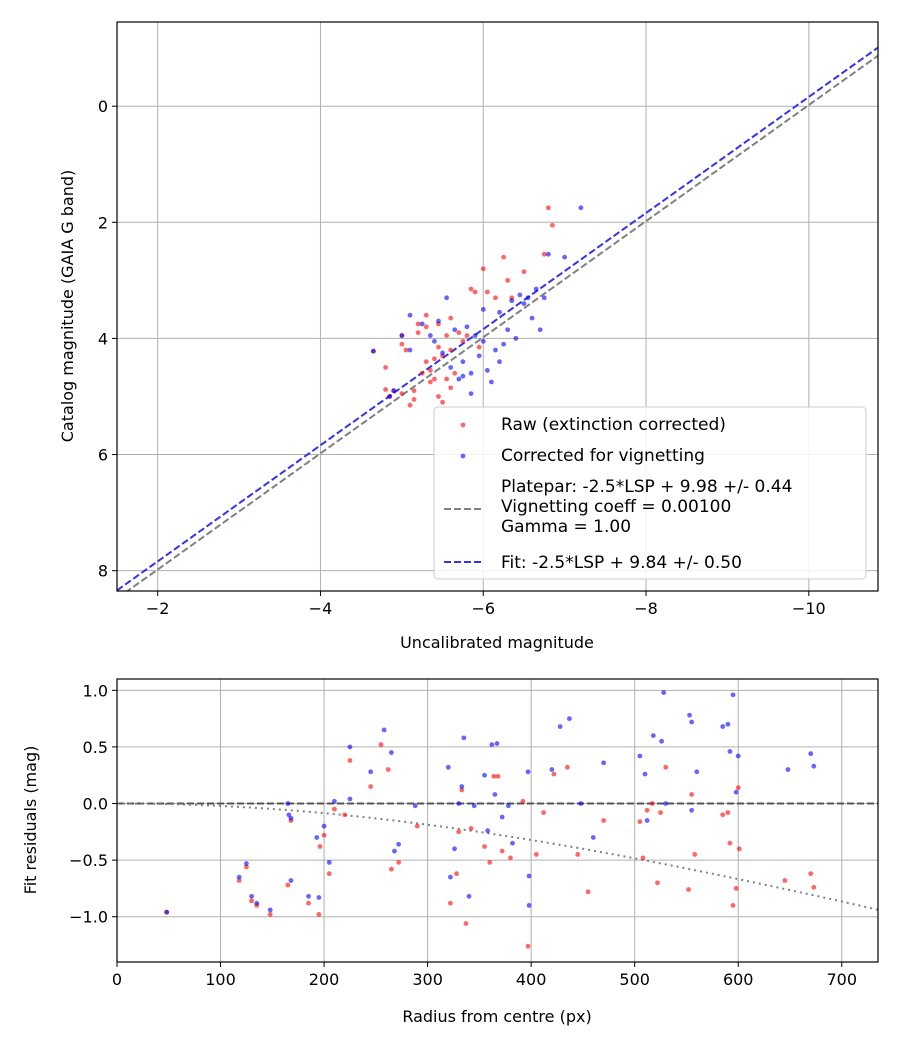 The height and width of the screenshot is (1050, 900). Describe the element at coordinates (103, 222) in the screenshot. I see `top-y-tick-label: 2` at that location.